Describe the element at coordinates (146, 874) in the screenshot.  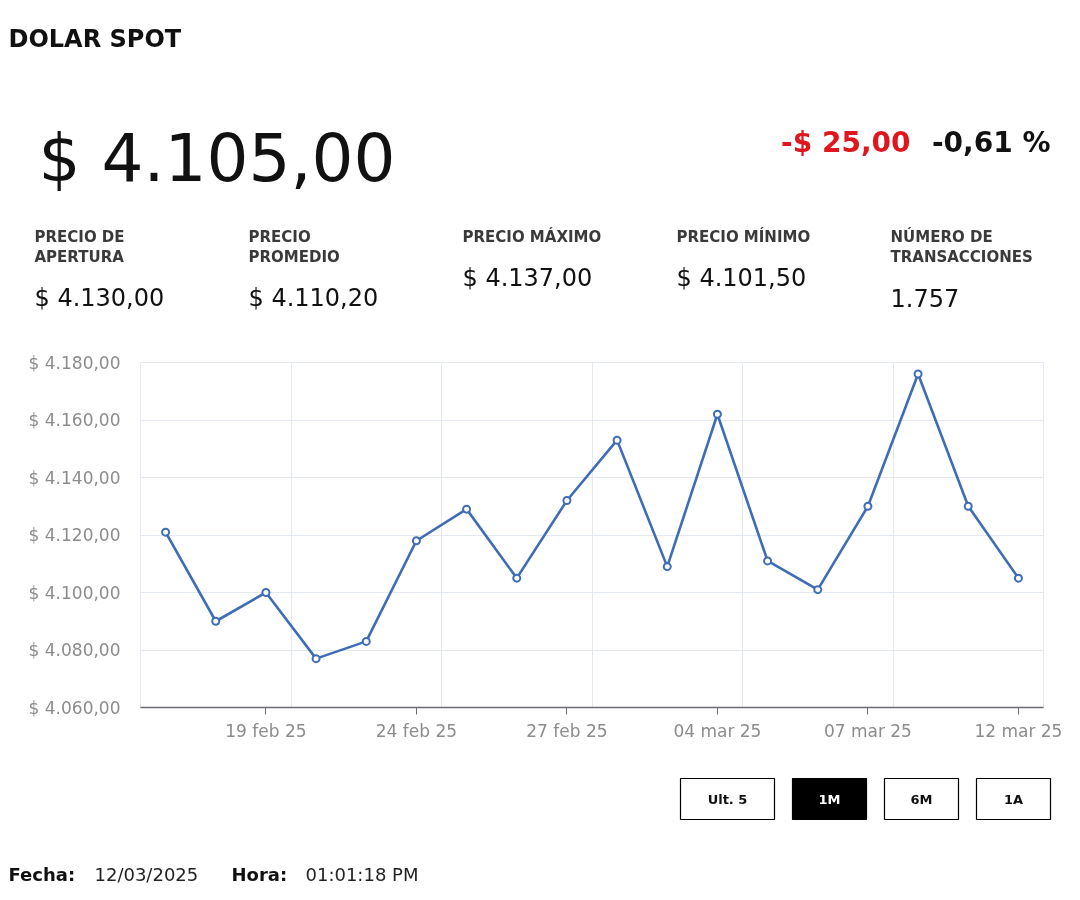
I see `text: 12/03/2025` at that location.